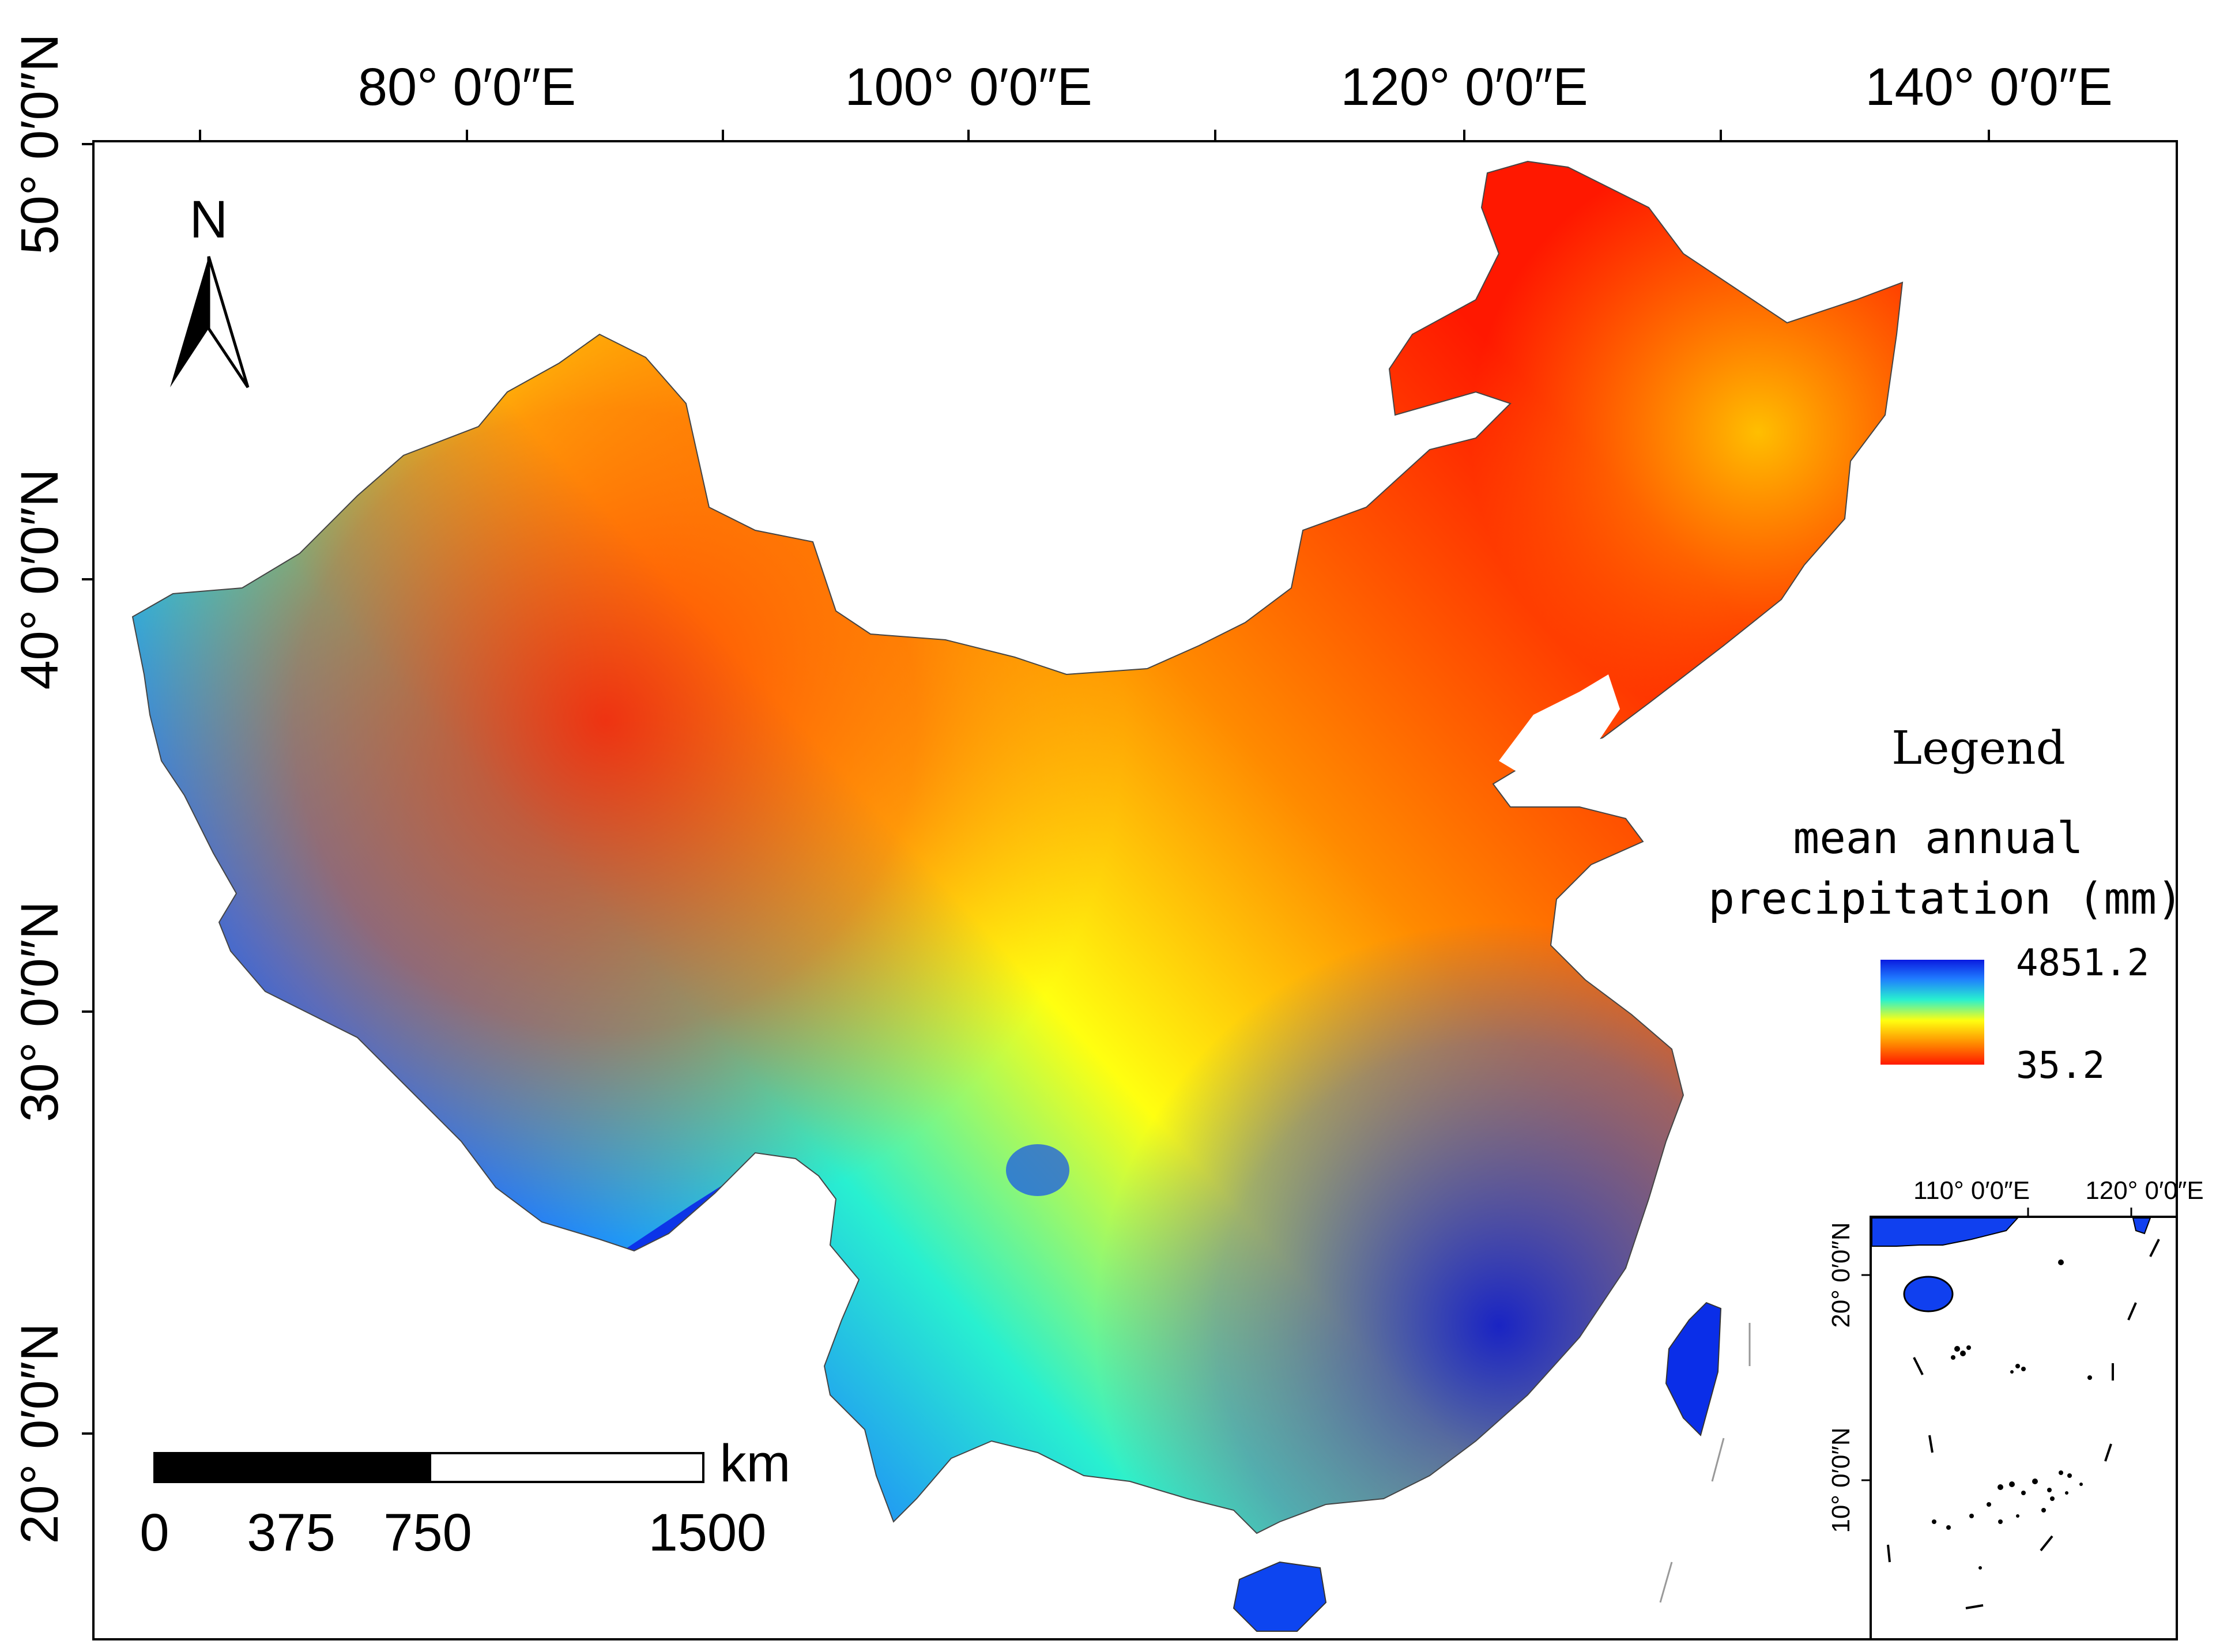 The height and width of the screenshot is (1652, 2216). I want to click on lat-label-30: 30° 0′0″N, so click(39, 1012).